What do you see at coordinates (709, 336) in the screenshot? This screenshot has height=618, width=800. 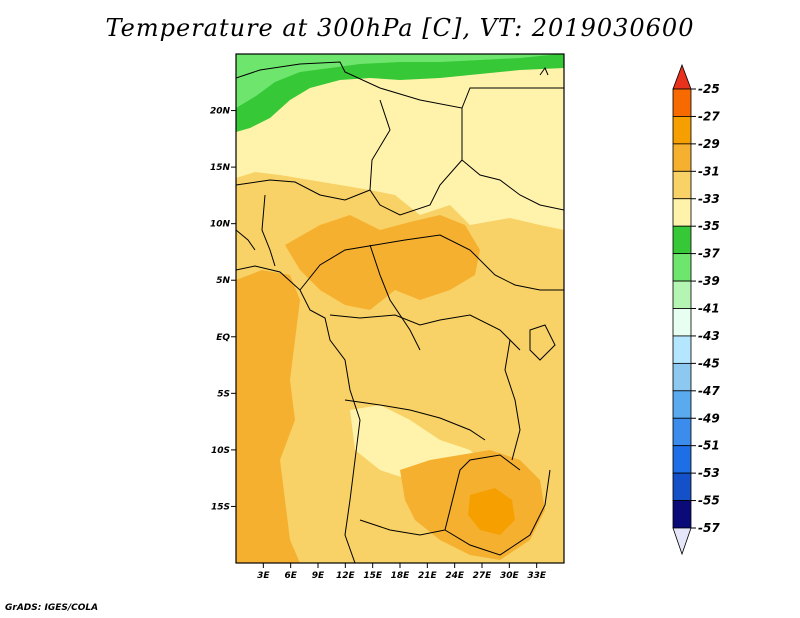 I see `colorbar-label: -43` at bounding box center [709, 336].